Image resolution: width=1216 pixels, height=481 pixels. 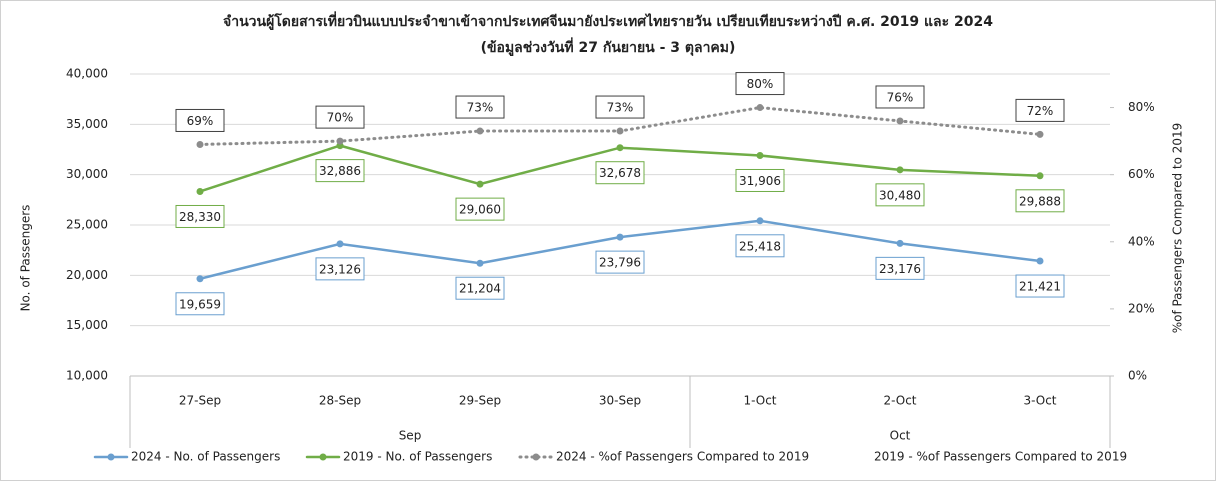 I want to click on data-label: 80%, so click(x=760, y=84).